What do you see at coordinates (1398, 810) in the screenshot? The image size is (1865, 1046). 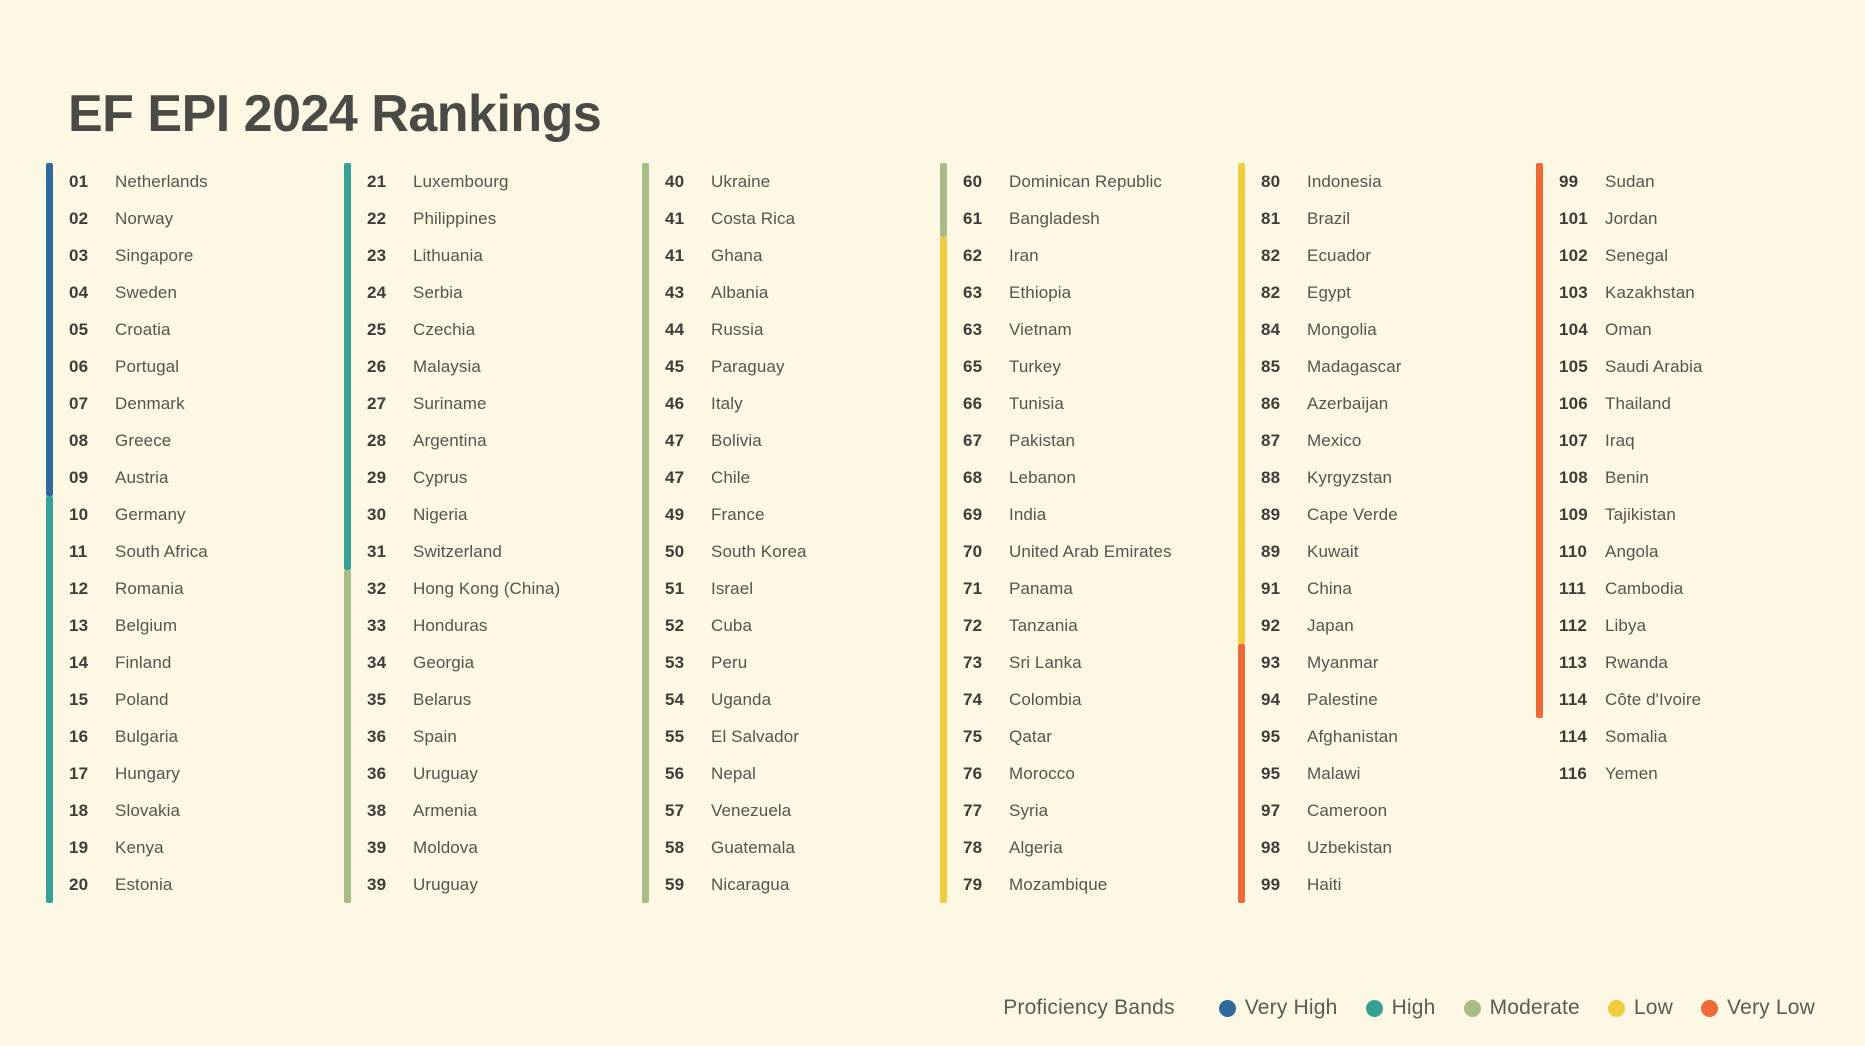 I see `ranking-row: 97 Cameroon` at bounding box center [1398, 810].